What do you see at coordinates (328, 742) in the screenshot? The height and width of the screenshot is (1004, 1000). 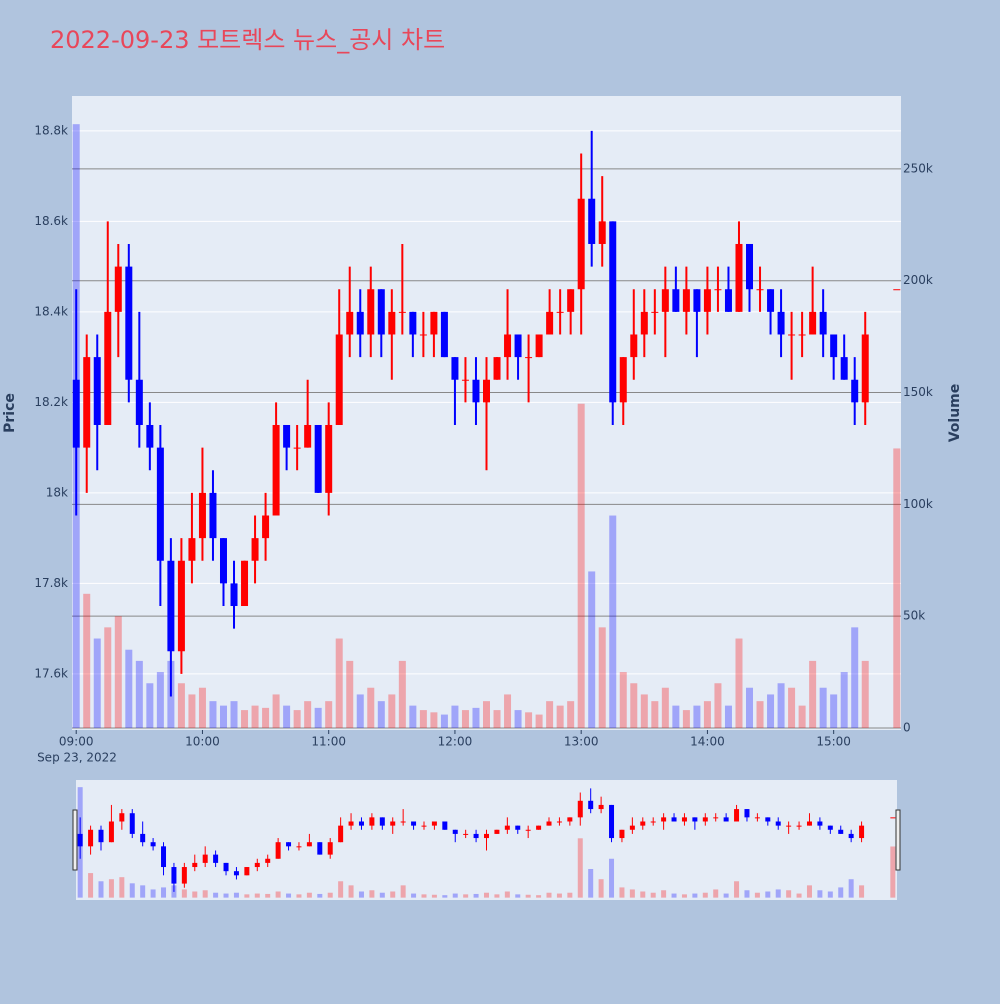 I see `x-tick-label: 11:00` at bounding box center [328, 742].